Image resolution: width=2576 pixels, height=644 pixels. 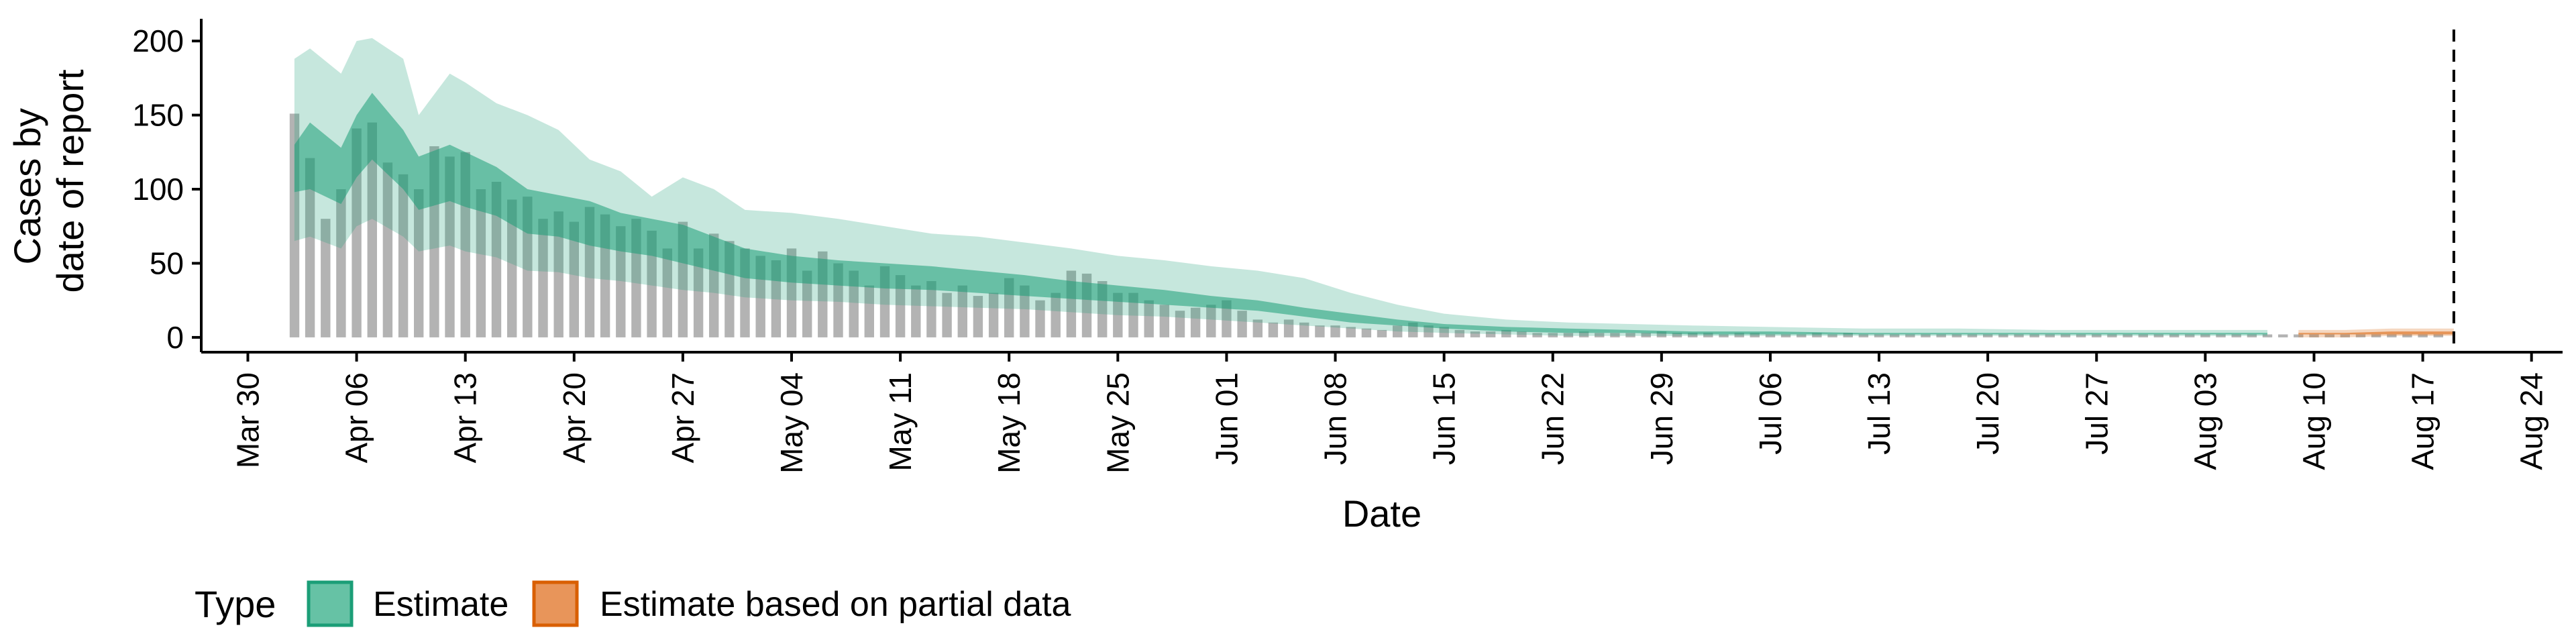 What do you see at coordinates (465, 418) in the screenshot?
I see `x-tick-label: Apr 13` at bounding box center [465, 418].